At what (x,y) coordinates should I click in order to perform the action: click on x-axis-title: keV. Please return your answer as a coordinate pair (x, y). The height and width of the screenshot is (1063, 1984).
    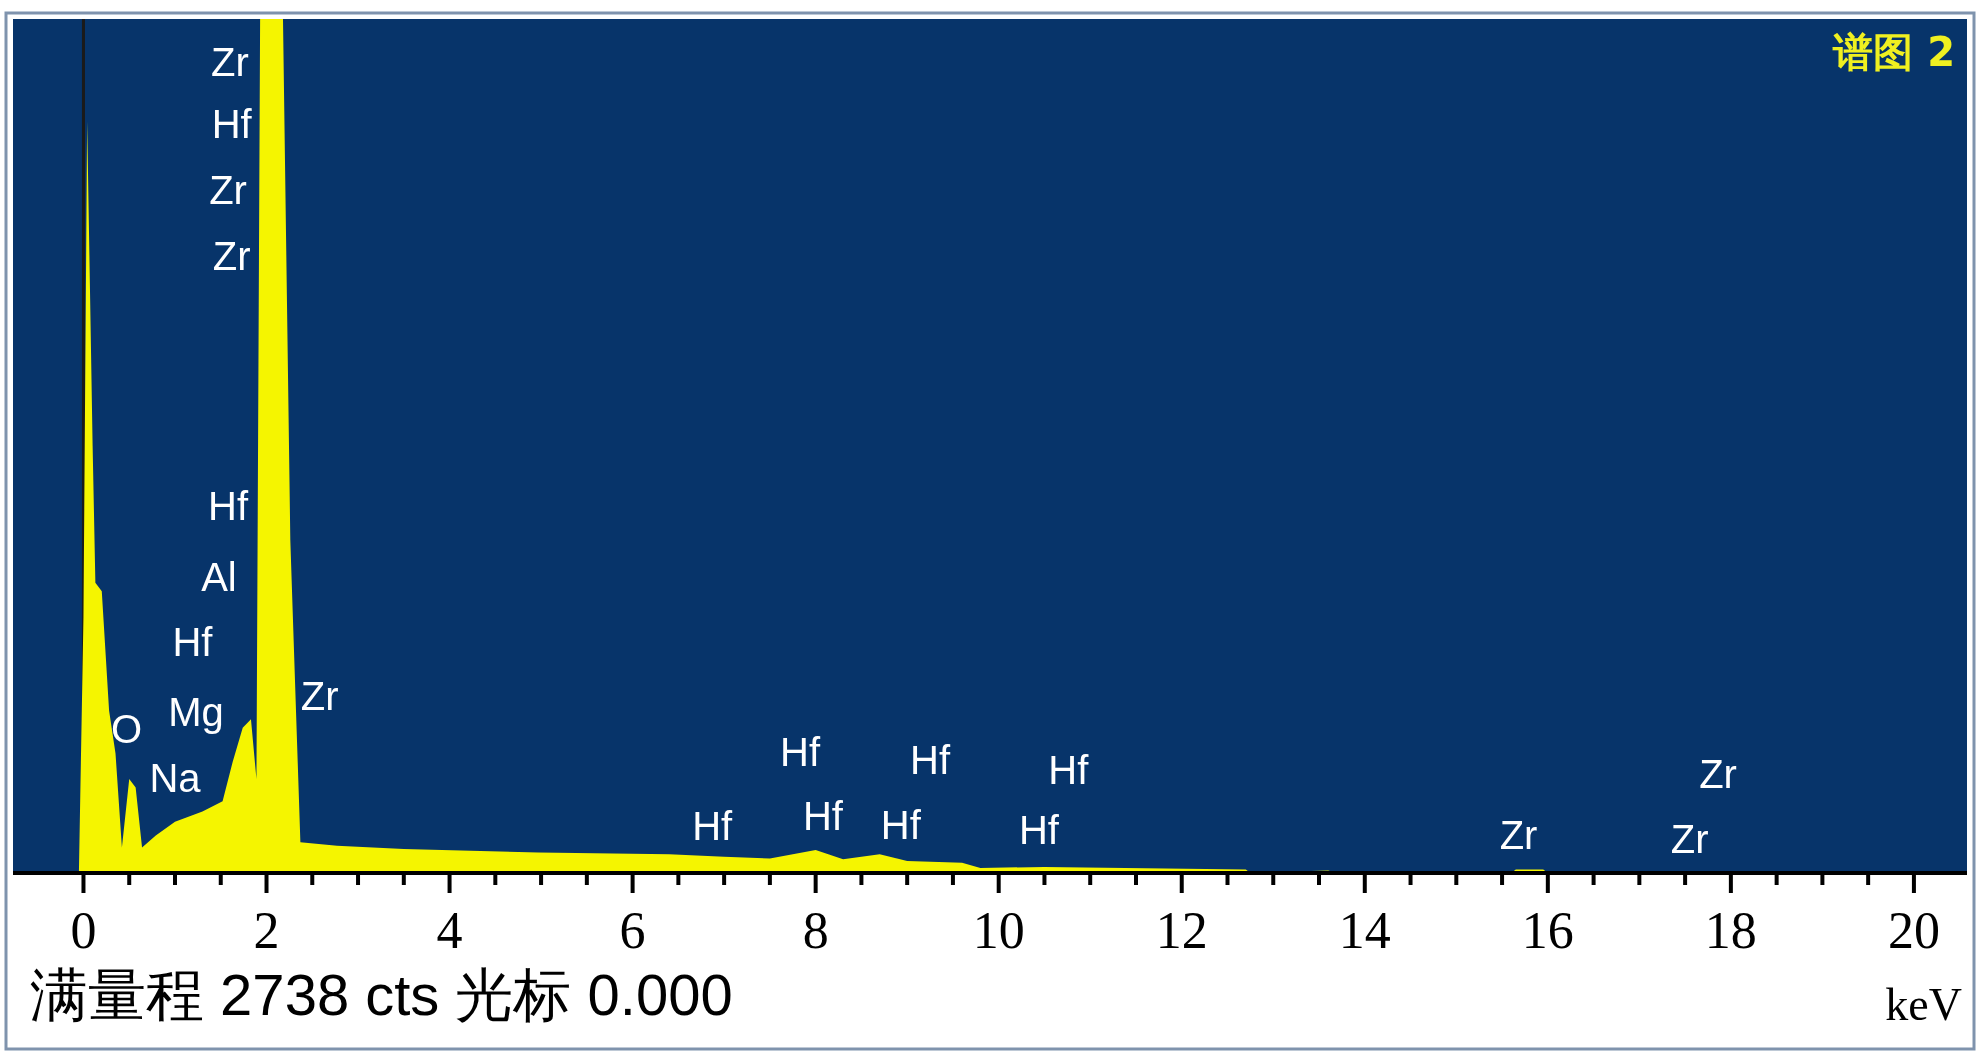
    Looking at the image, I should click on (1923, 1004).